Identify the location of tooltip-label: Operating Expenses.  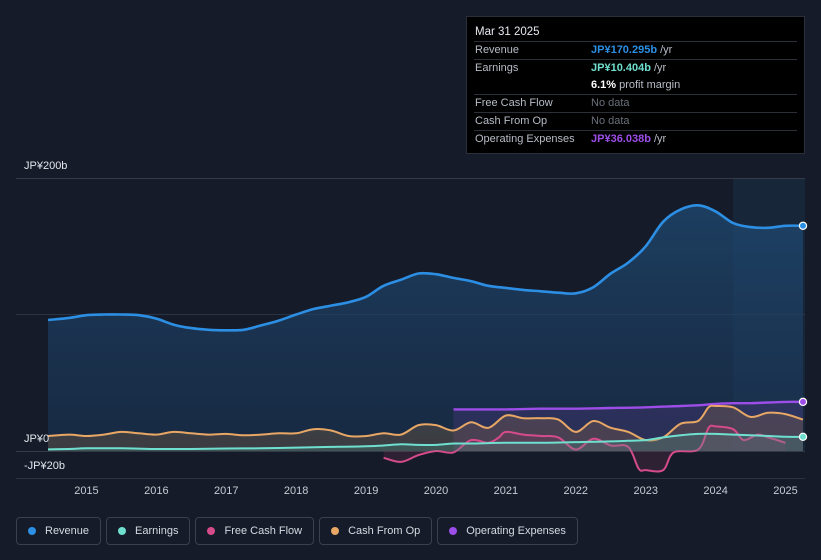
(525, 139).